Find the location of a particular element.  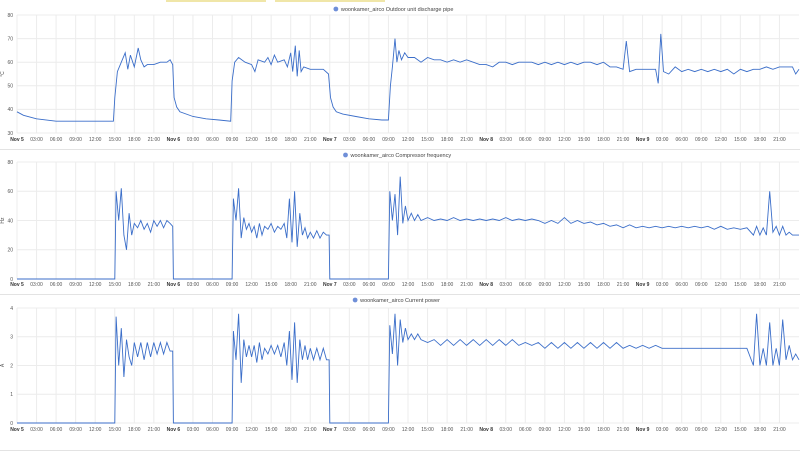

y-axis-unit: A is located at coordinates (3, 365).